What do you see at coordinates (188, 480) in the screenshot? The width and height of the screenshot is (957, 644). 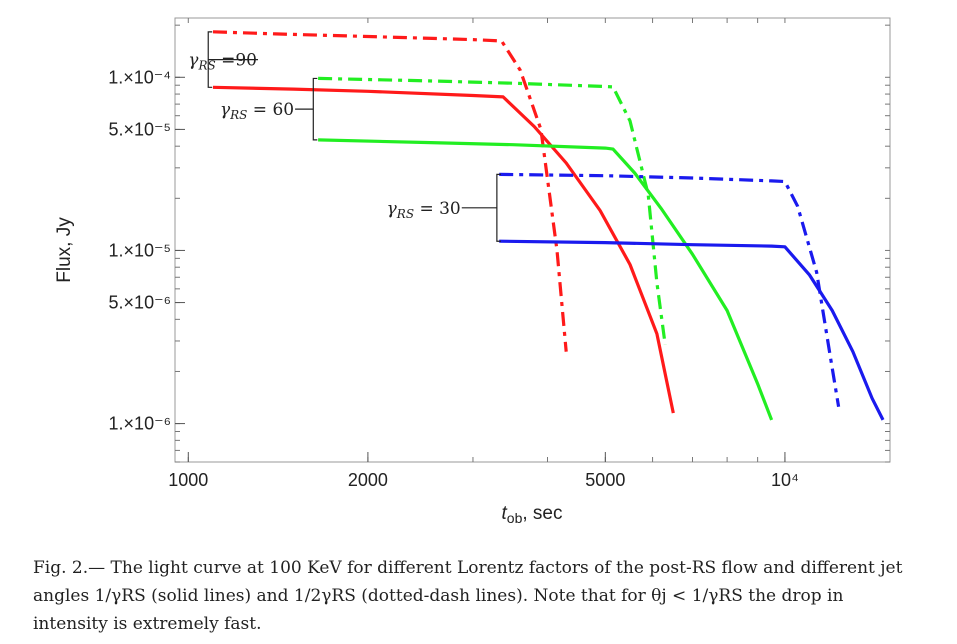 I see `x-tick-label: 1000` at bounding box center [188, 480].